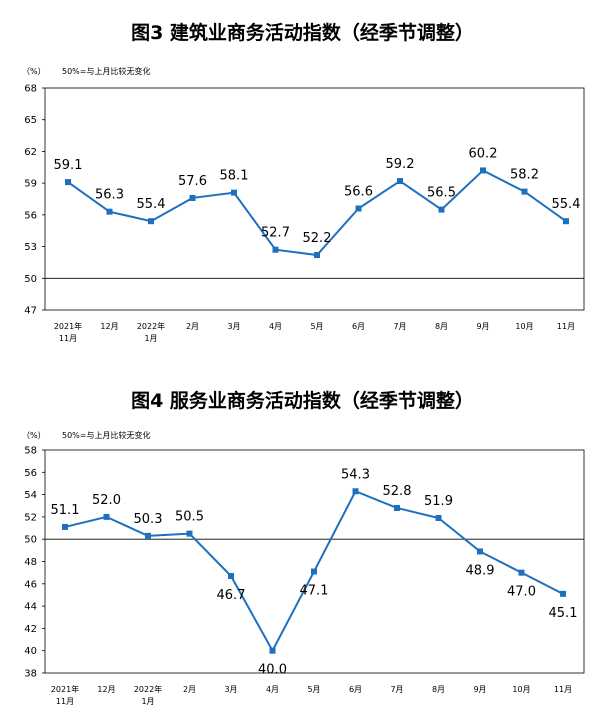 This screenshot has height=720, width=605. What do you see at coordinates (521, 592) in the screenshot?
I see `data-label: 47.0` at bounding box center [521, 592].